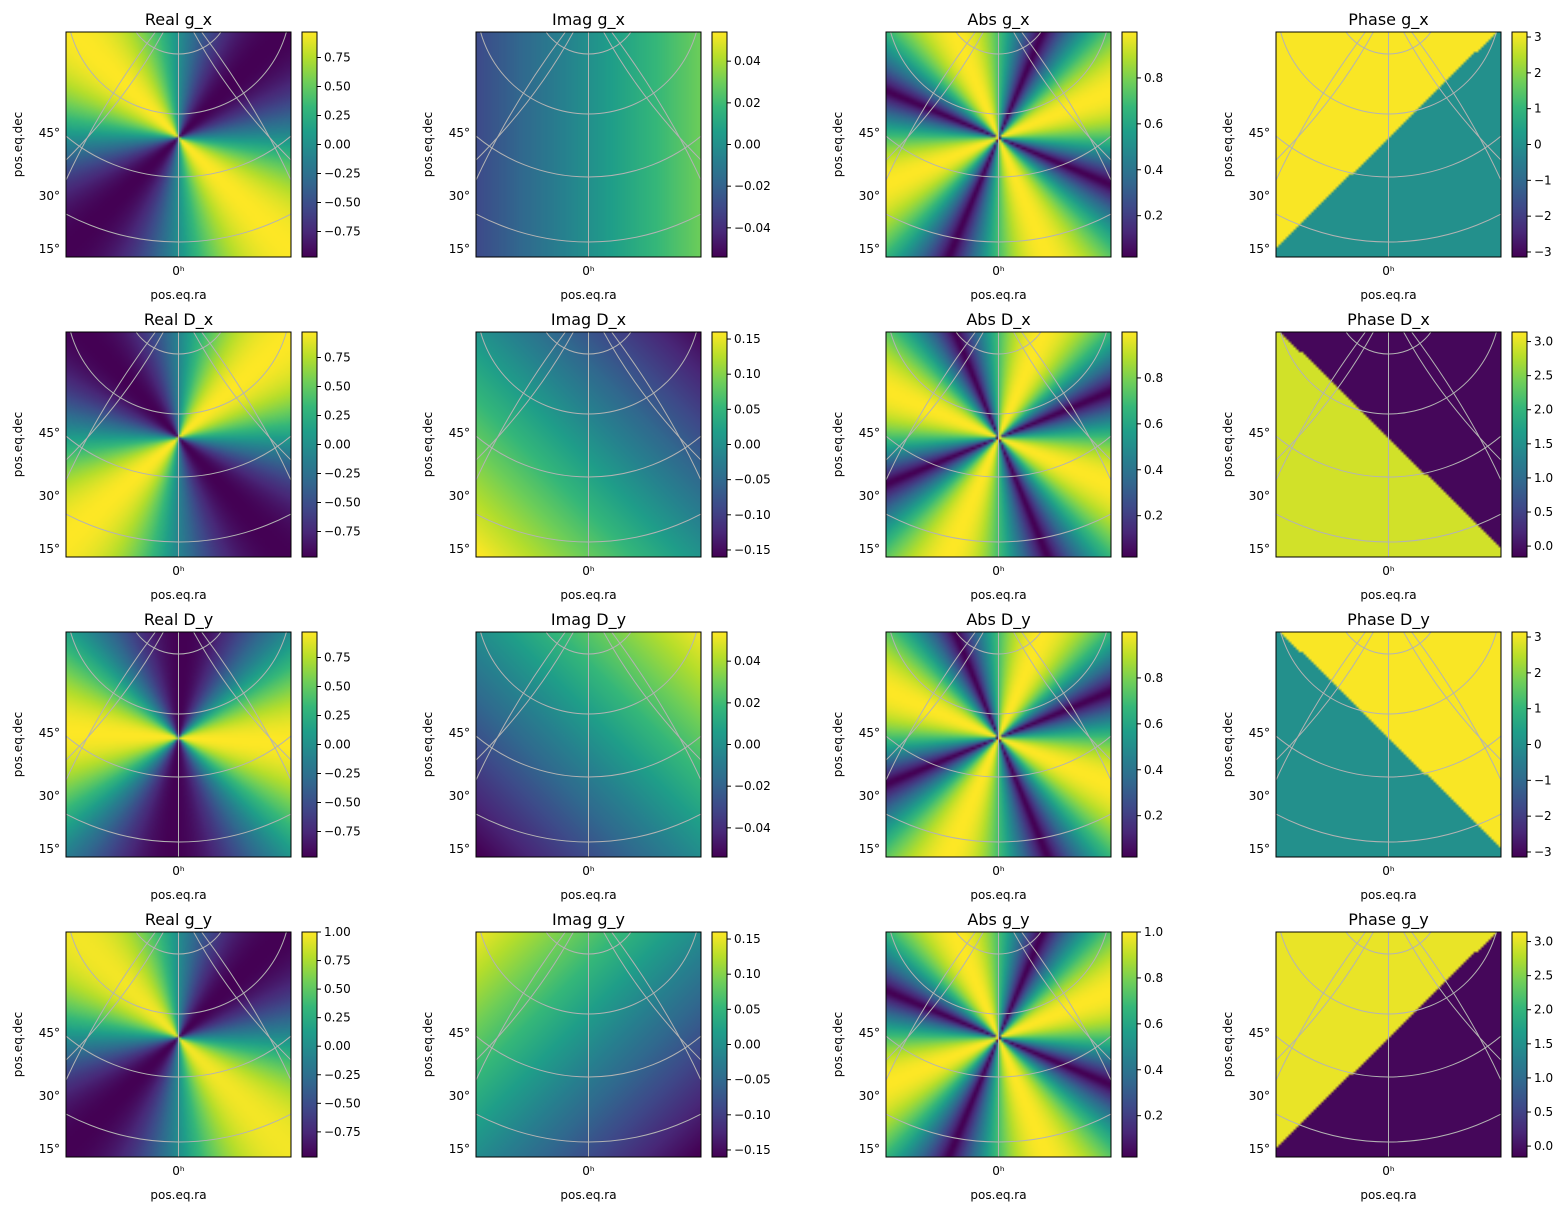 The height and width of the screenshot is (1215, 1566). I want to click on panel-title: Imag D_y, so click(588, 620).